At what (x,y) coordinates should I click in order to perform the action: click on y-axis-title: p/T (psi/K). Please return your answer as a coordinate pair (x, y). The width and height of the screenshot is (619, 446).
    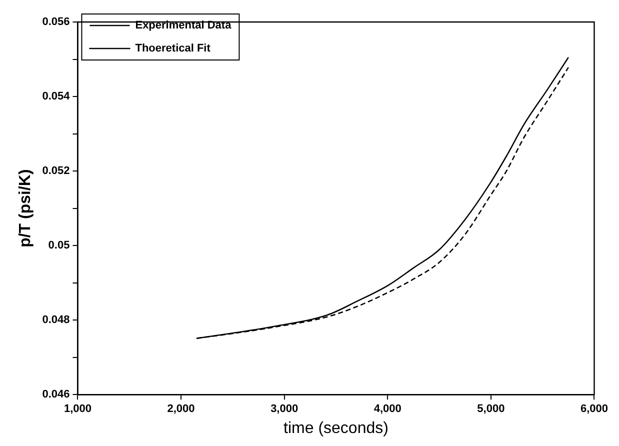
    Looking at the image, I should click on (25, 208).